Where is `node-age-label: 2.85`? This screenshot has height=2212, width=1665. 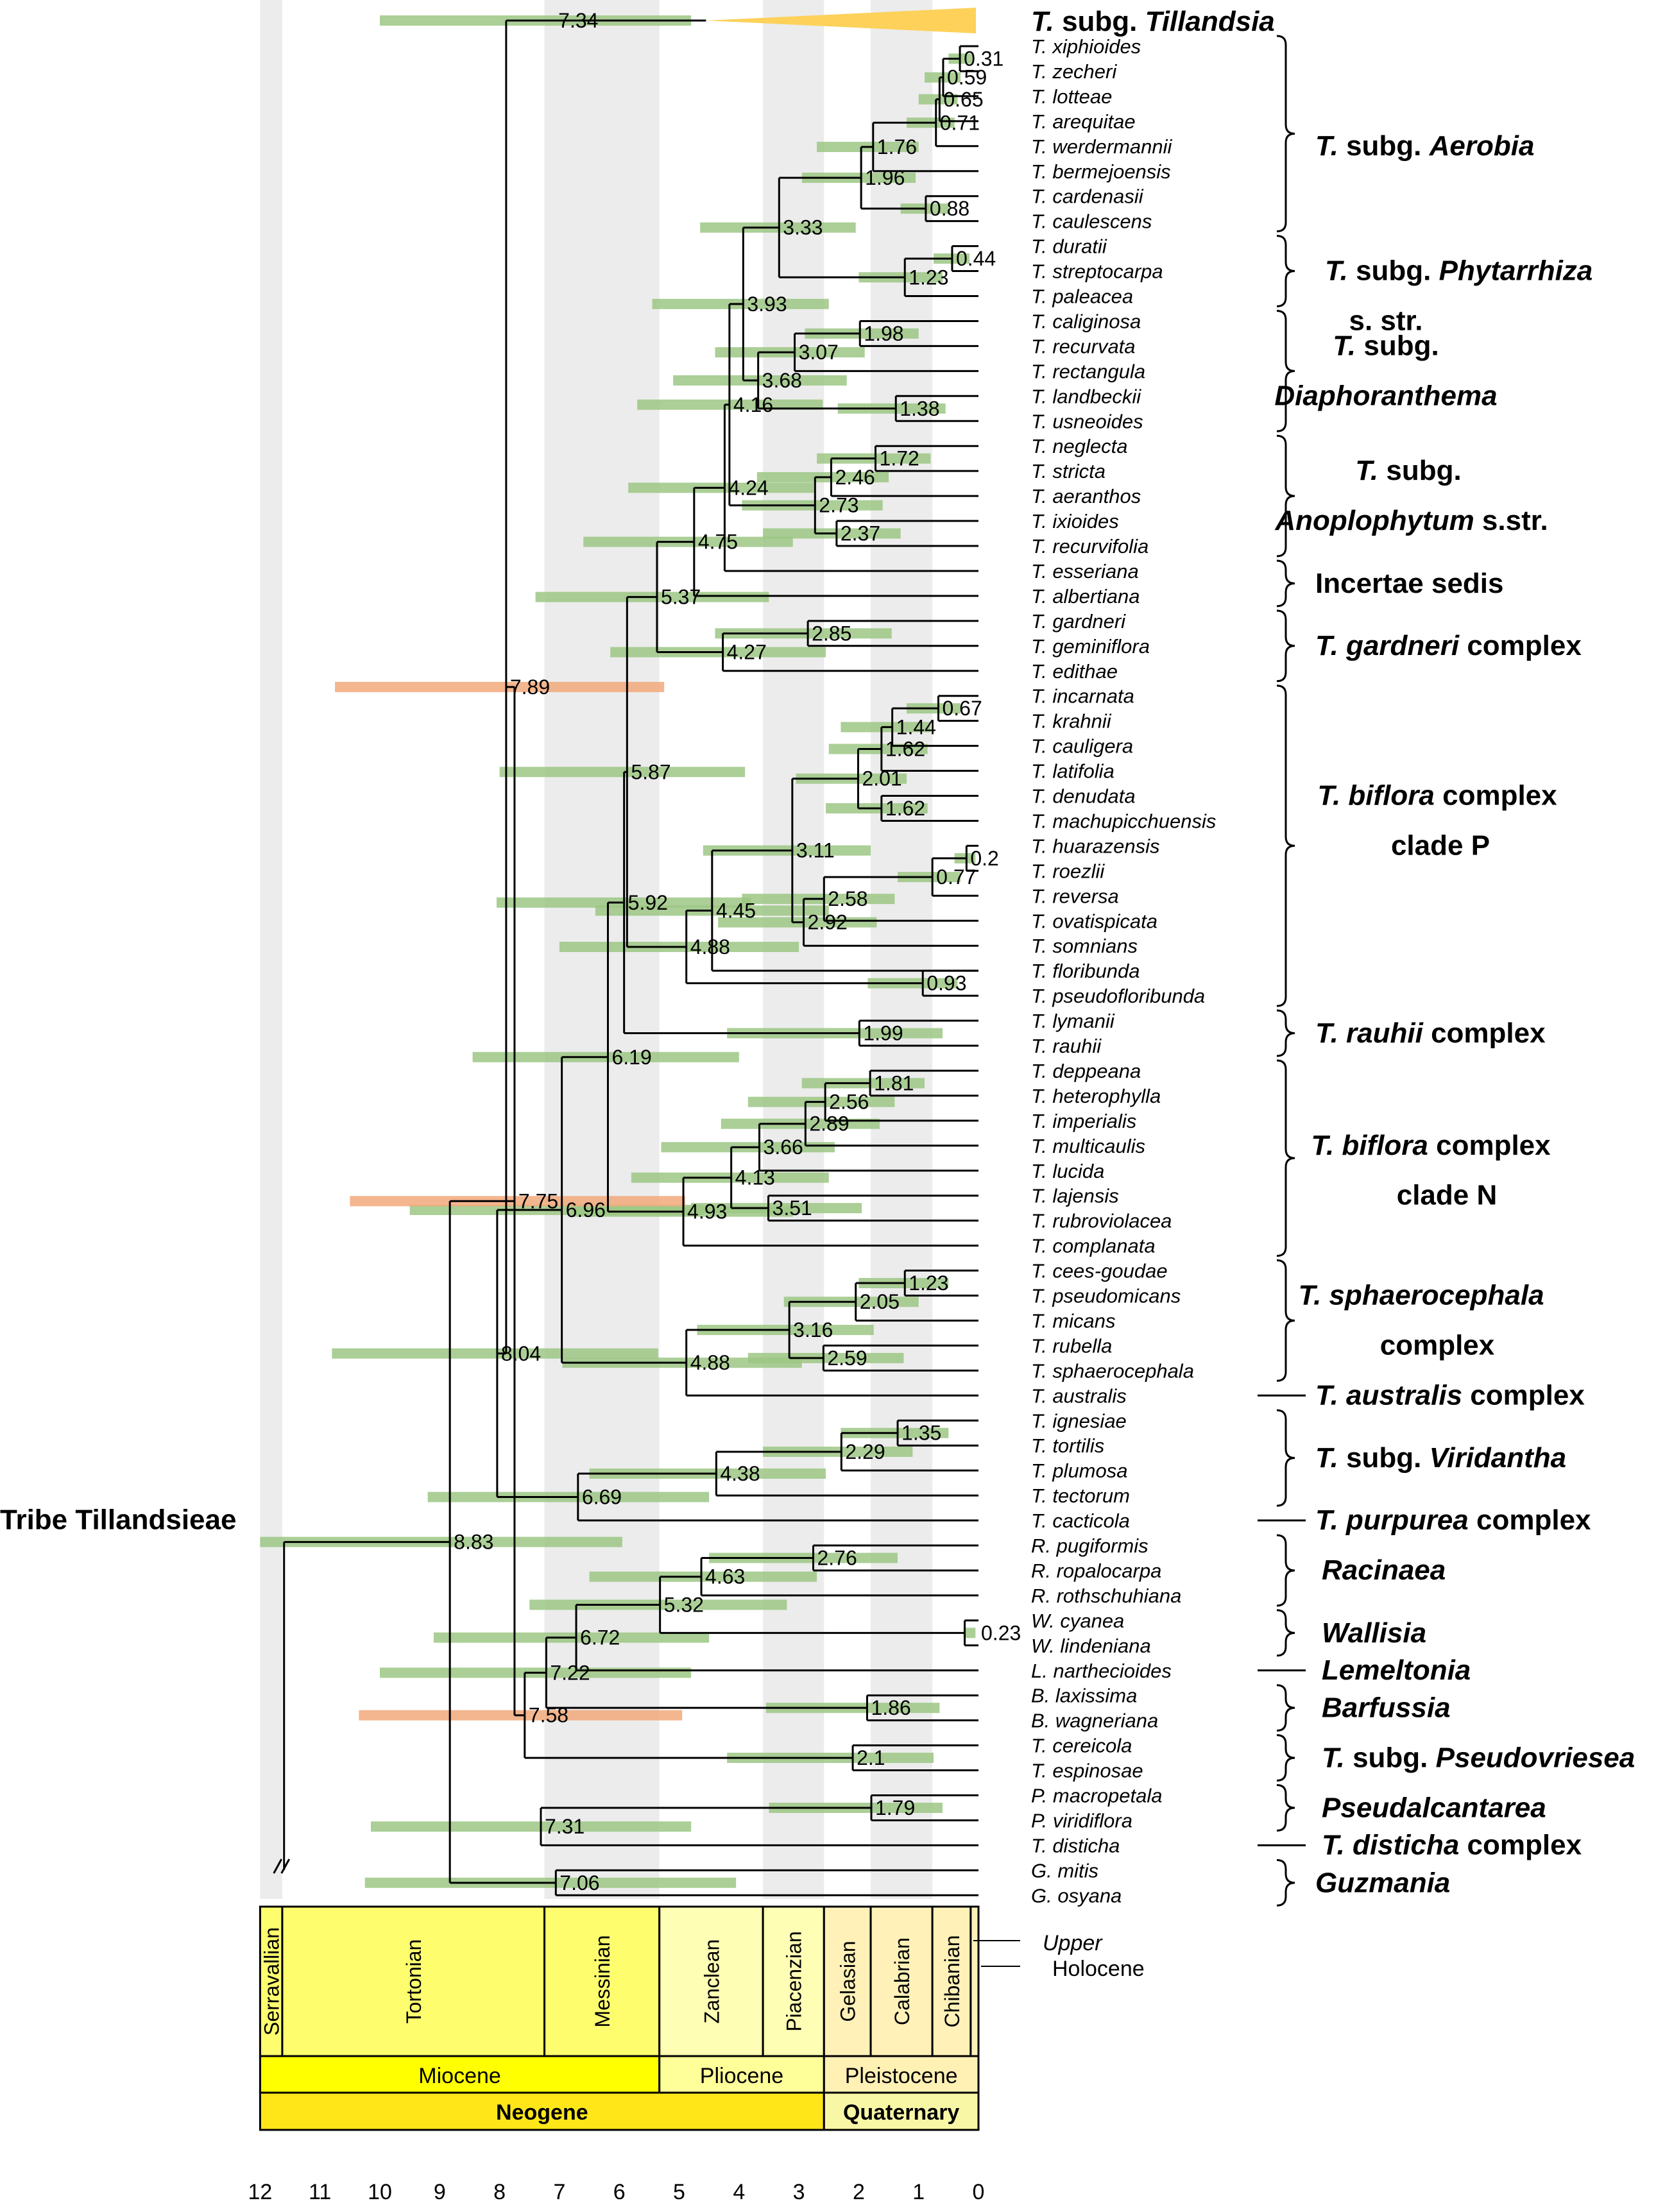
node-age-label: 2.85 is located at coordinates (831, 633).